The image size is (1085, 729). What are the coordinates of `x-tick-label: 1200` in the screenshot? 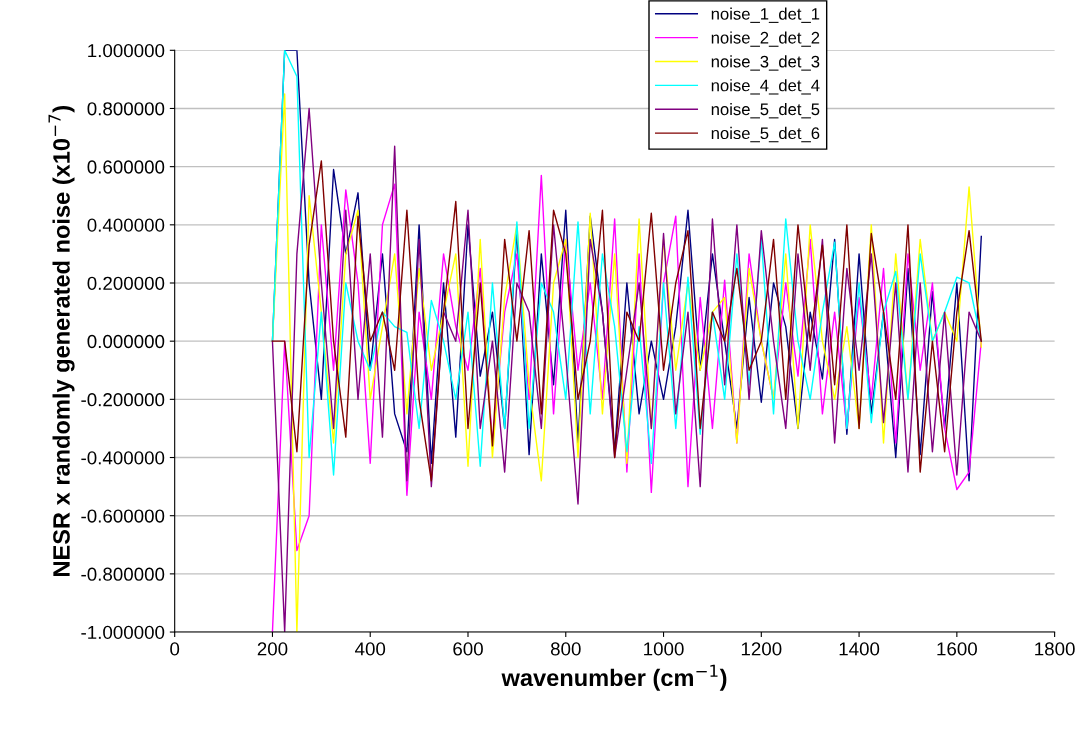 It's located at (761, 649).